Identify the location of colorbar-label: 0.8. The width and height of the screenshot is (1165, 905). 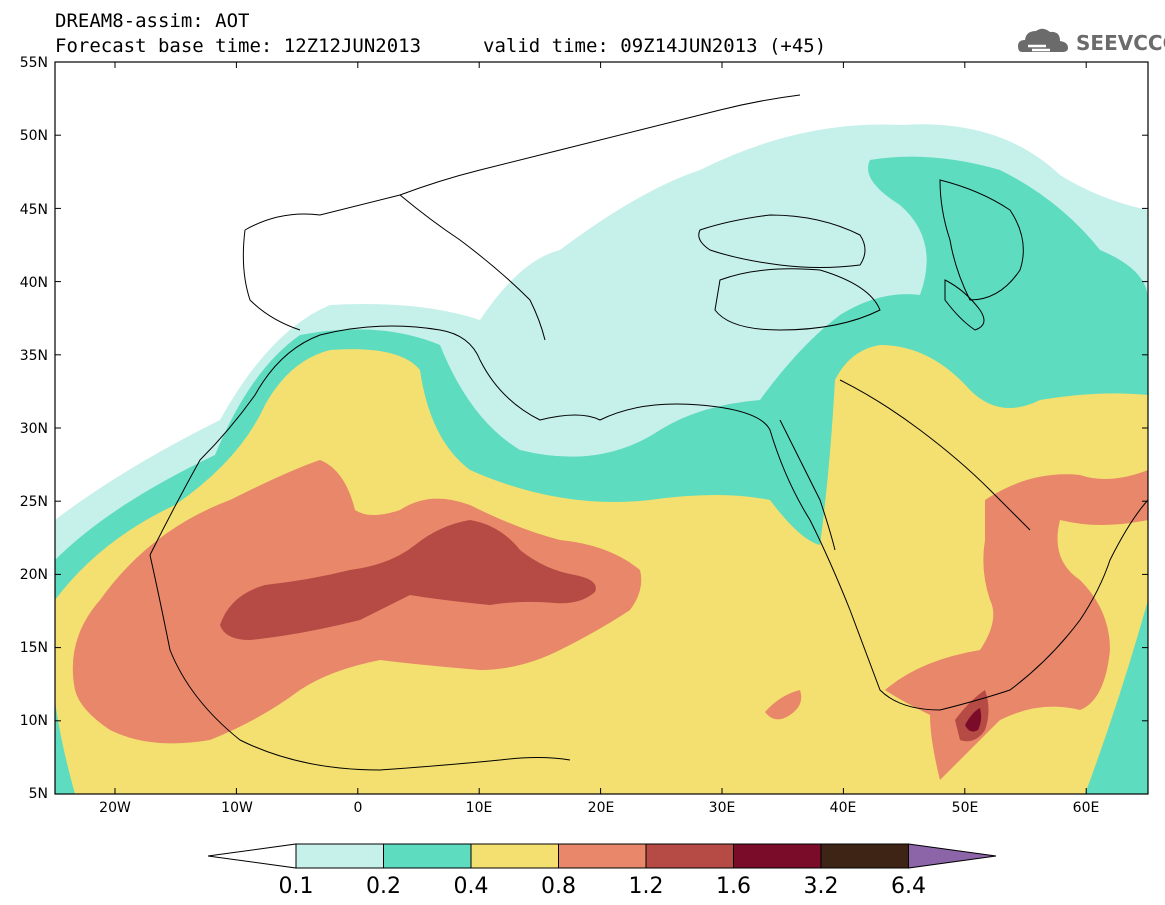
(558, 886).